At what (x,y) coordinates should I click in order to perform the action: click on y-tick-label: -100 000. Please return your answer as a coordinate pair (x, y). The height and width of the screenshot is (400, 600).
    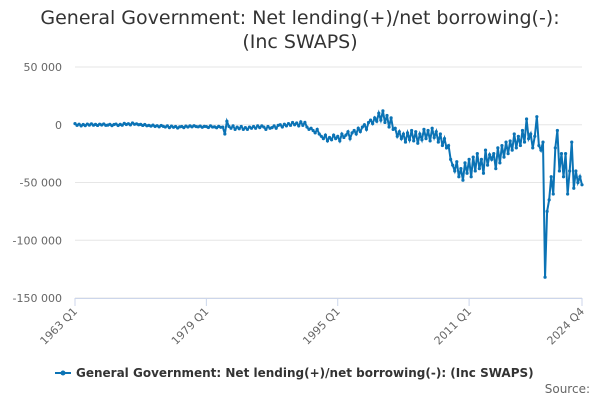
    Looking at the image, I should click on (37, 240).